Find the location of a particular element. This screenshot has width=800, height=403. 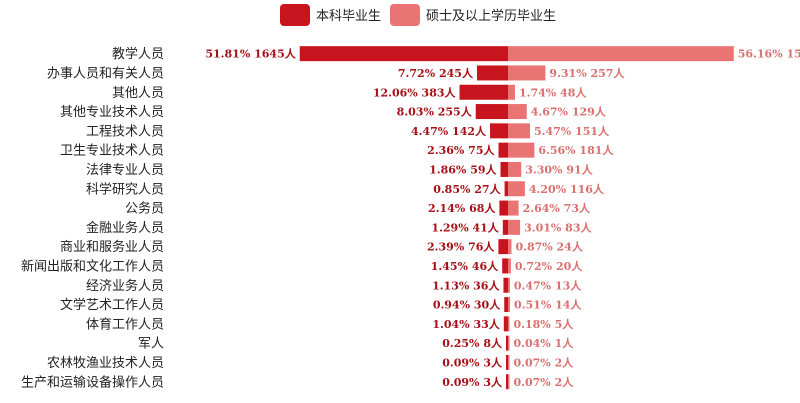

legend-swatch-right is located at coordinates (405, 15).